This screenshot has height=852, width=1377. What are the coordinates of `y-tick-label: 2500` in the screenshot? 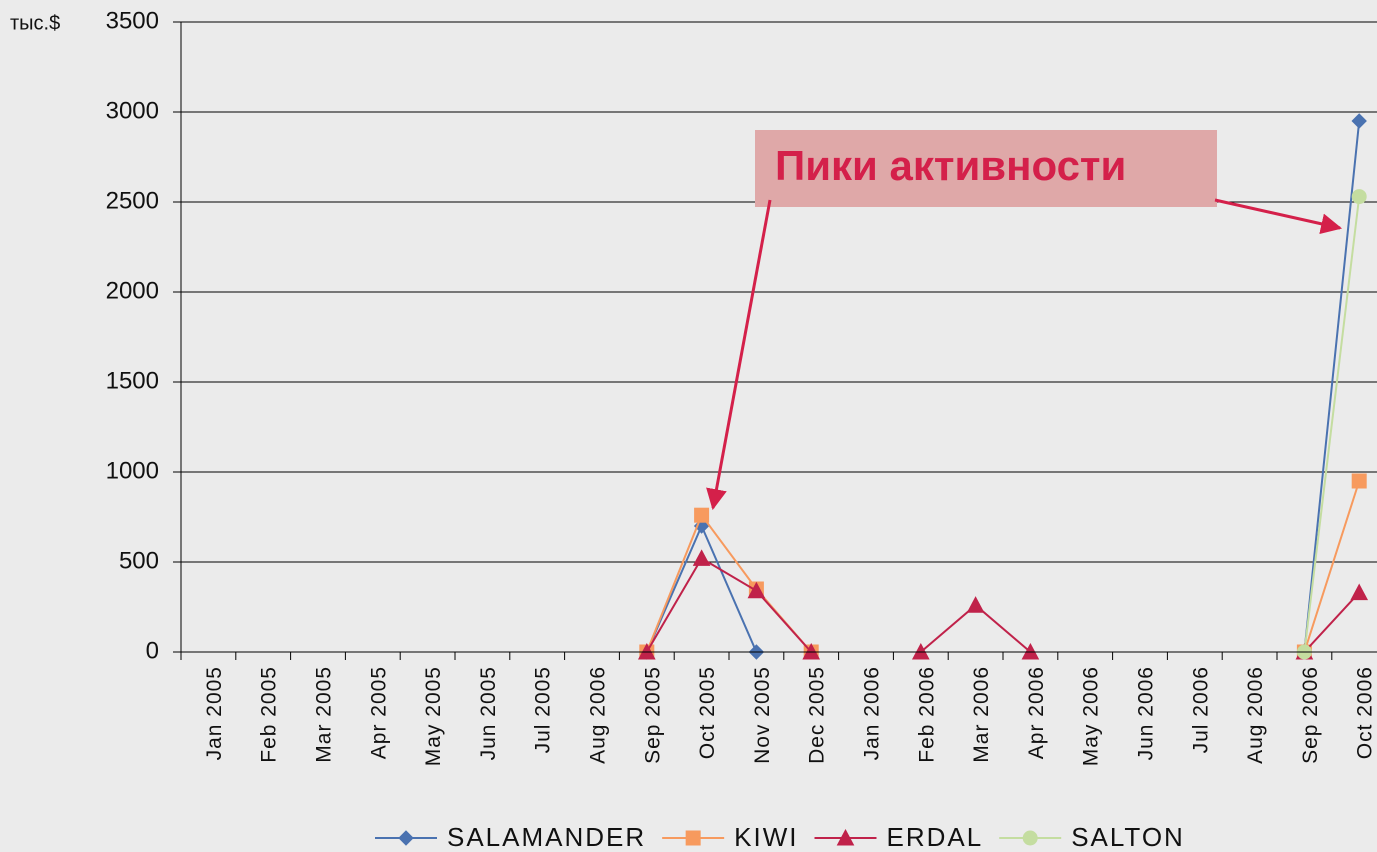 It's located at (132, 200).